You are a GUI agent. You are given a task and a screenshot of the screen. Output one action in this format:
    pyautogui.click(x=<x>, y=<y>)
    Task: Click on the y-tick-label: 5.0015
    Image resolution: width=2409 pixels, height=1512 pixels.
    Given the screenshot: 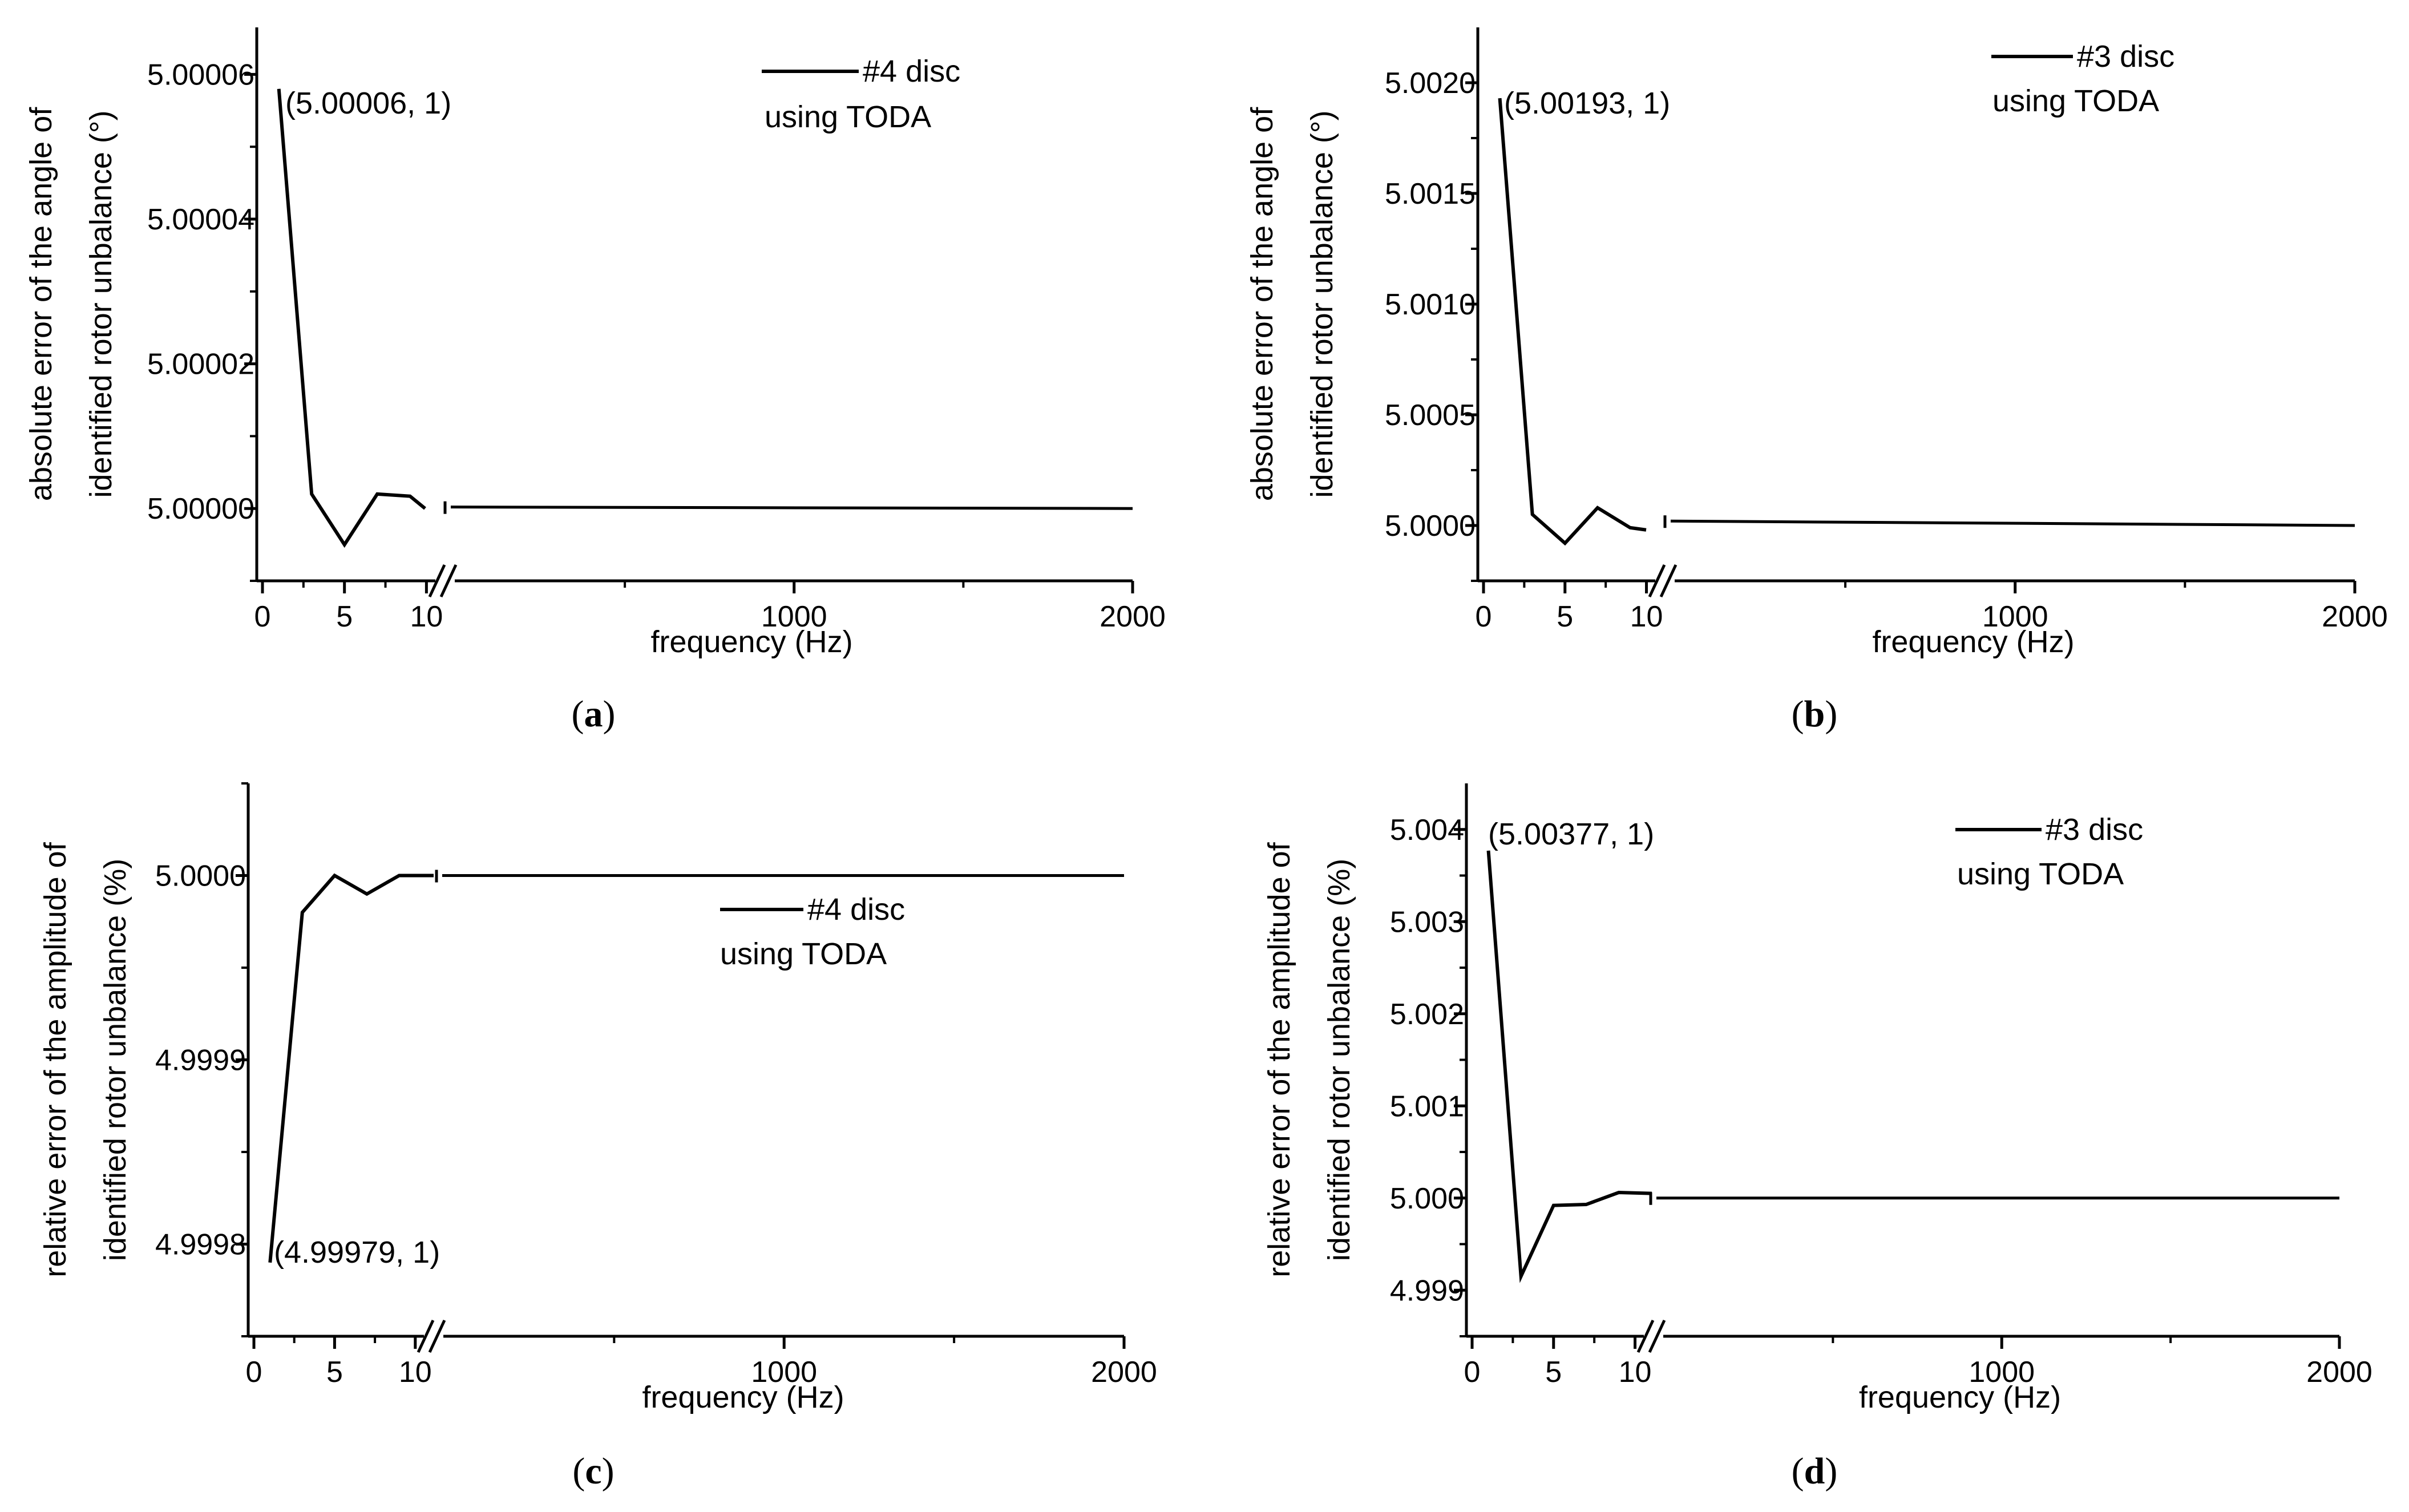 What is the action you would take?
    pyautogui.click(x=1430, y=194)
    